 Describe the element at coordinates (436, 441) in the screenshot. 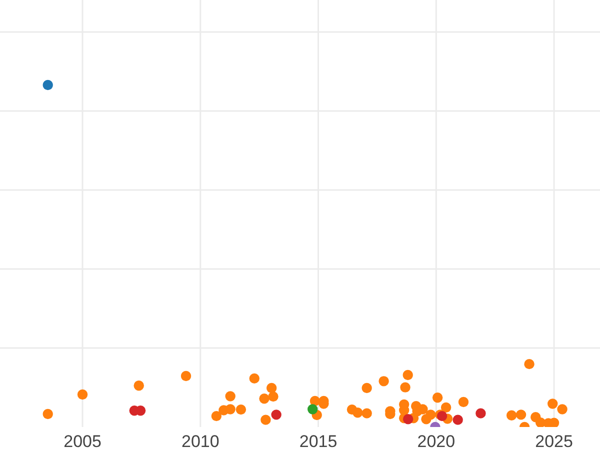

I see `x-tick-label: 2020` at that location.